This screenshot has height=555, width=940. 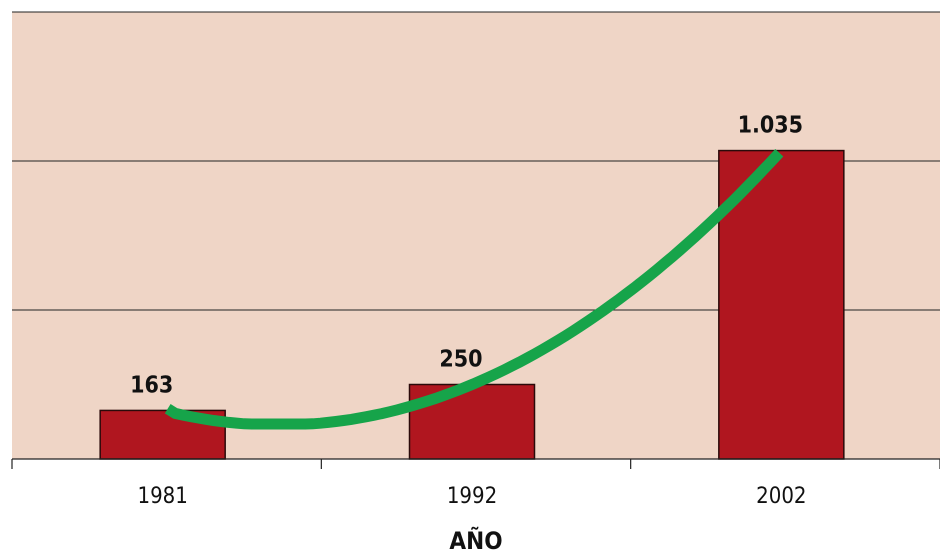 I want to click on x-axis-title: AÑO, so click(x=475, y=540).